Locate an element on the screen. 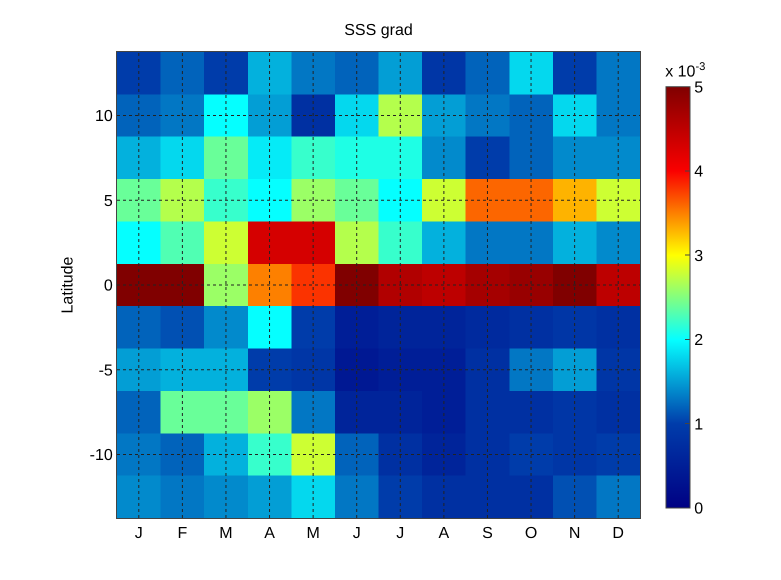 The height and width of the screenshot is (580, 781). y-tick-label: -5 is located at coordinates (105, 371).